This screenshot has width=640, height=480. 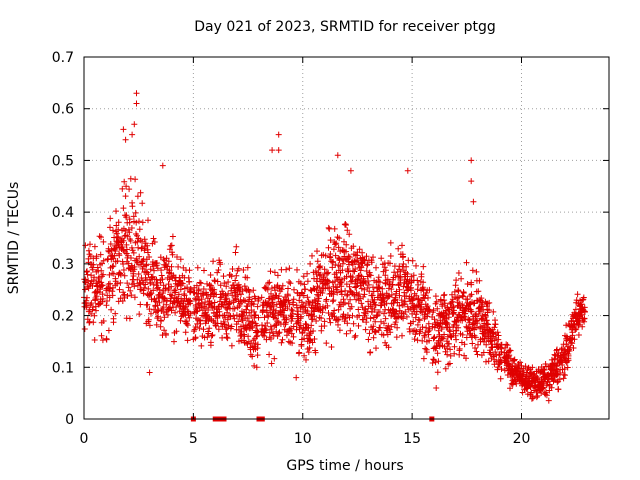 What do you see at coordinates (278, 134) in the screenshot?
I see `data-point-peak` at bounding box center [278, 134].